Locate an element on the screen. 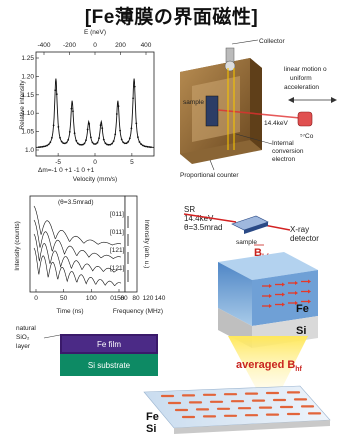 The width and height of the screenshot is (343, 434). nrs-theta-label: (θ=3.5mrad) is located at coordinates (76, 202).